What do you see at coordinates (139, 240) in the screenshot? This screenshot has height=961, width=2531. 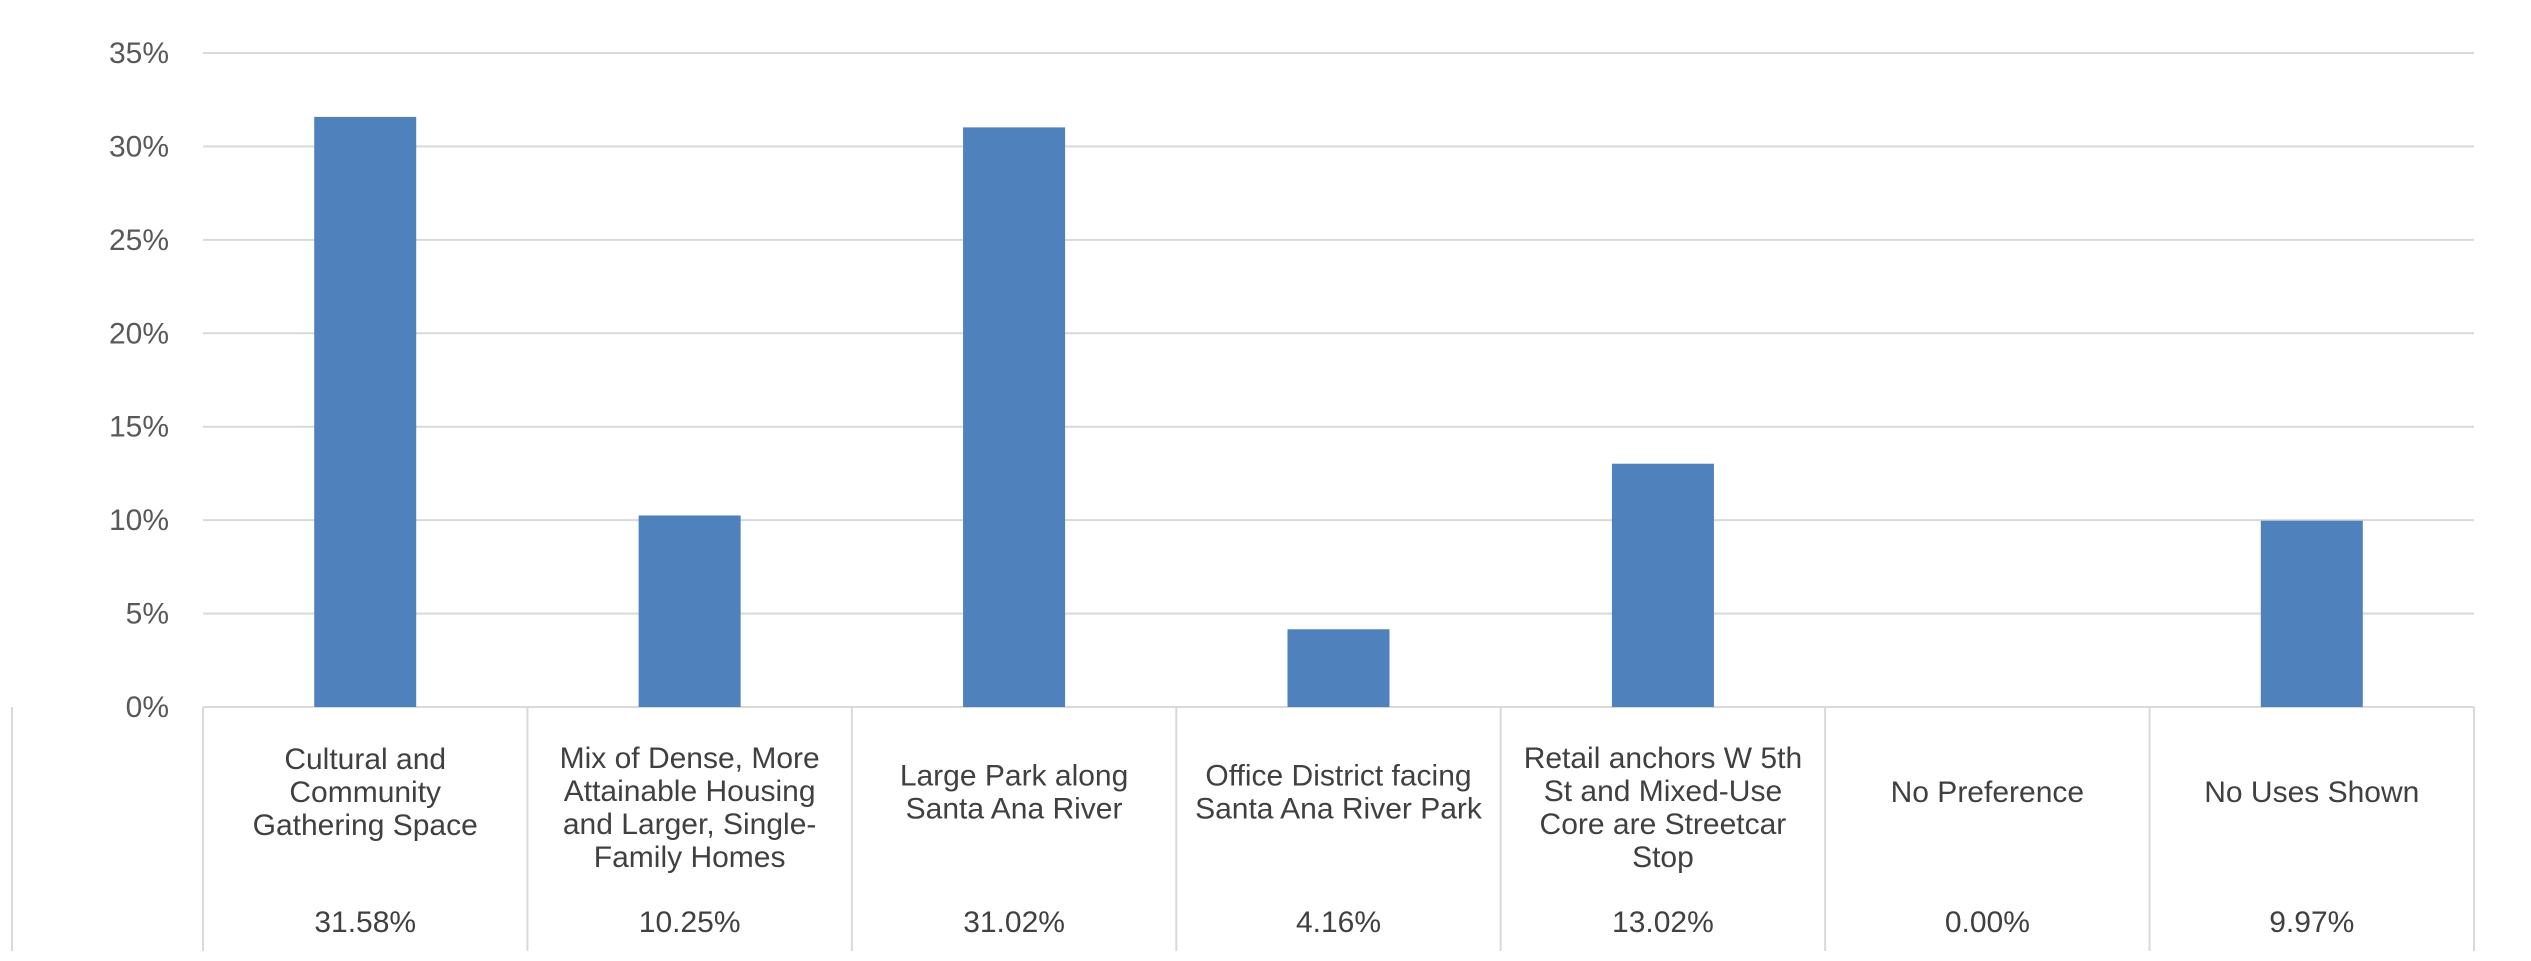 I see `y-tick-label: 25%` at bounding box center [139, 240].